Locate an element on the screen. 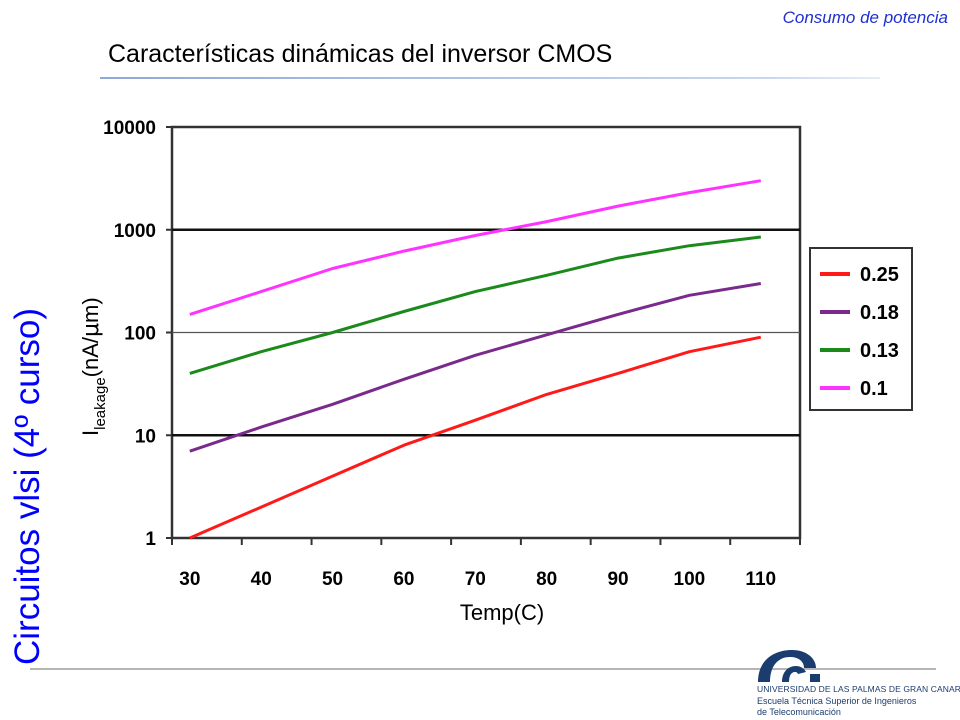 The height and width of the screenshot is (720, 960). footer-divider is located at coordinates (483, 669).